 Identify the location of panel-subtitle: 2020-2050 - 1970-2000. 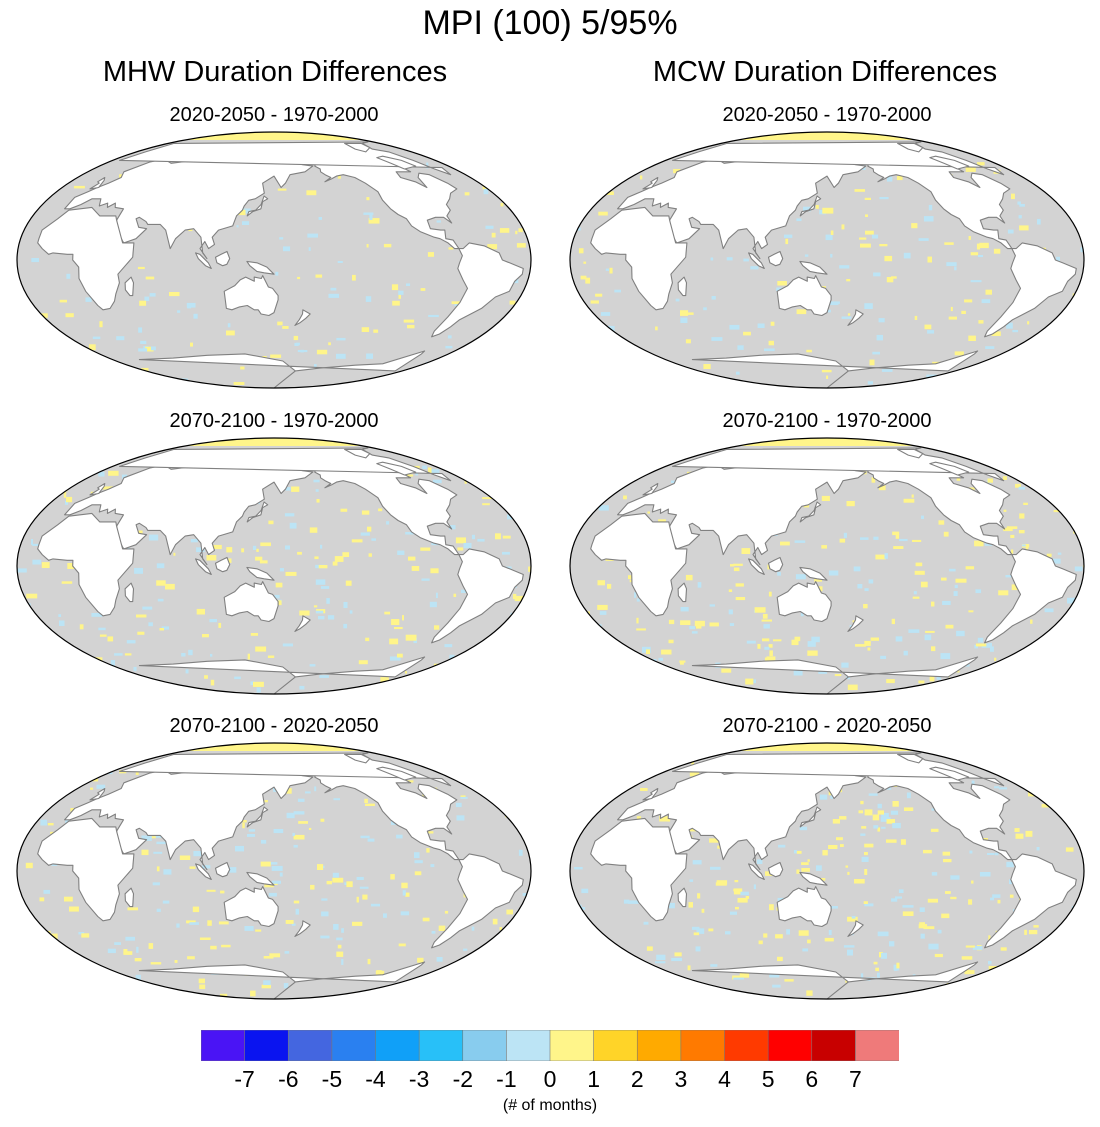
(827, 115).